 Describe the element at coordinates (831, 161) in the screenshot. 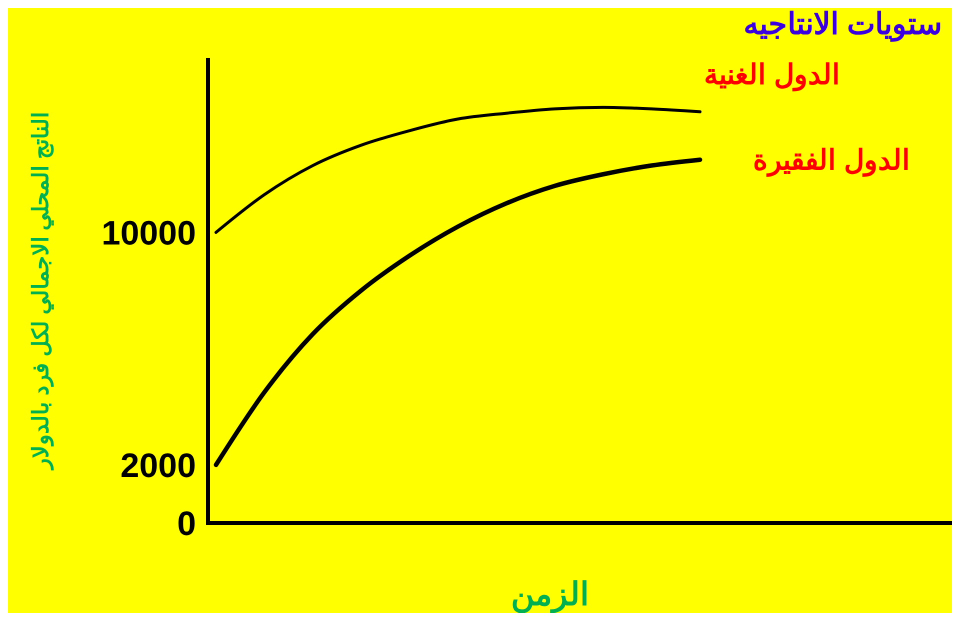

I see `series-label: الدول الفقيرة` at that location.